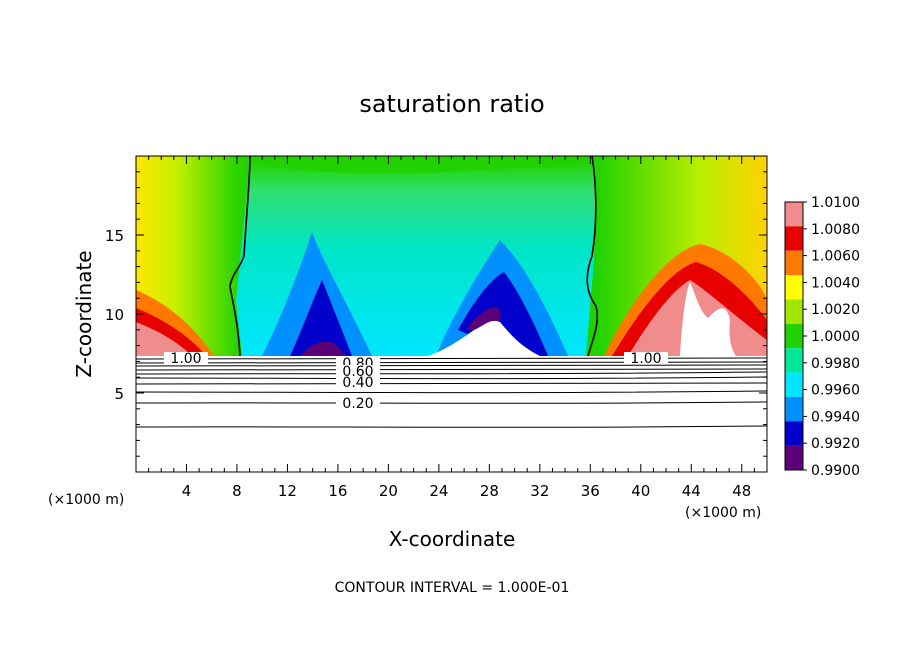 The image size is (904, 654). Describe the element at coordinates (723, 513) in the screenshot. I see `x-unit-right: (×1000 m)` at that location.